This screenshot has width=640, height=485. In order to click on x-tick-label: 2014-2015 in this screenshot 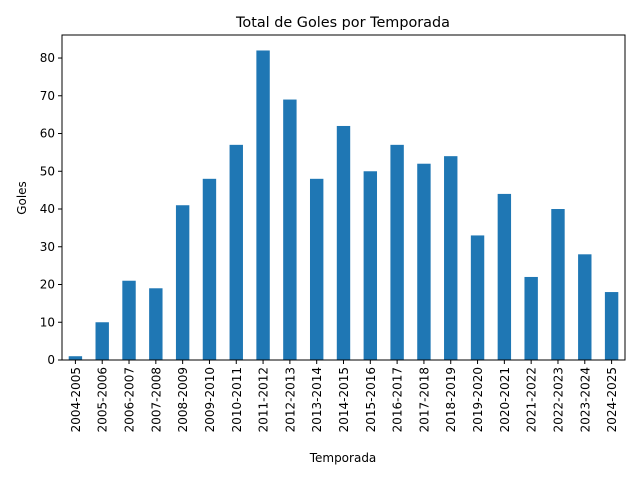, I will do `click(344, 399)`.